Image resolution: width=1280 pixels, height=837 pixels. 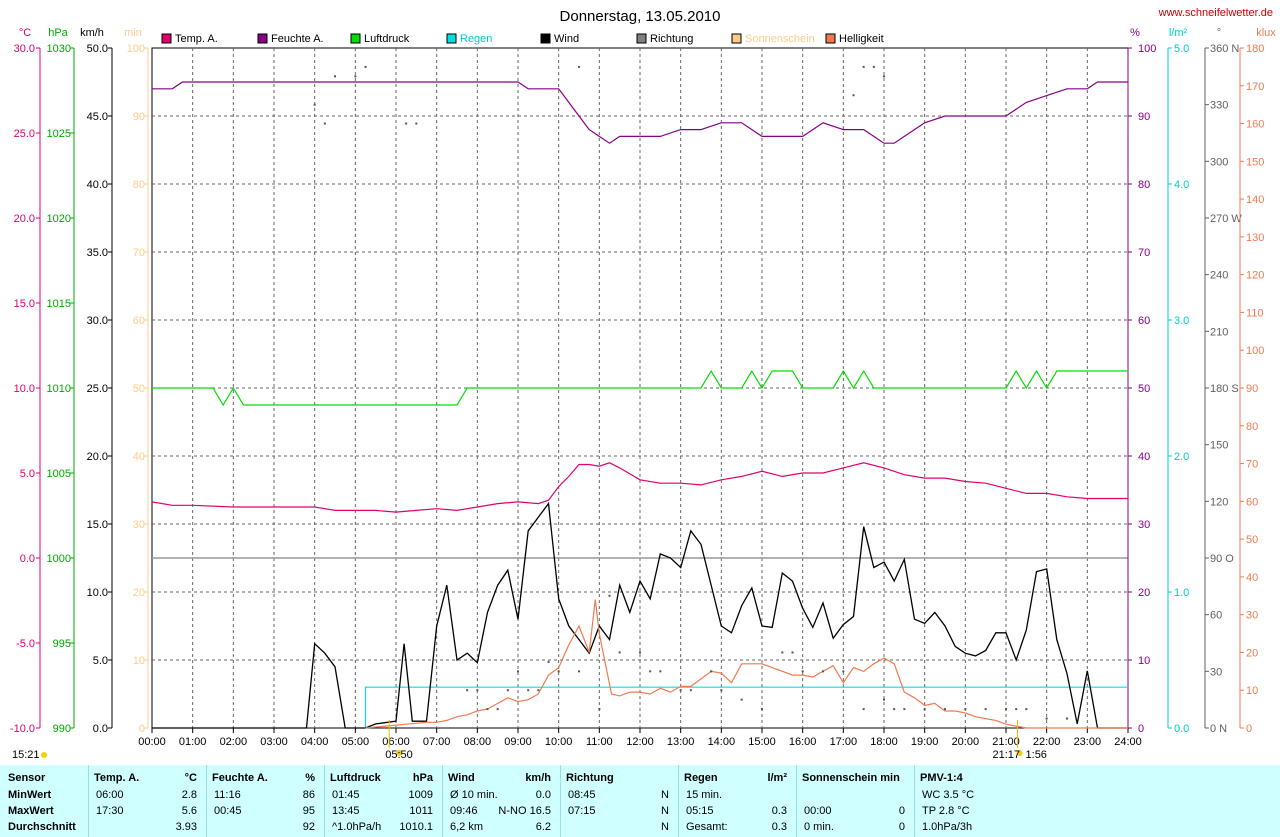 I want to click on axis-label-humidity-1: 90, so click(x=1144, y=117).